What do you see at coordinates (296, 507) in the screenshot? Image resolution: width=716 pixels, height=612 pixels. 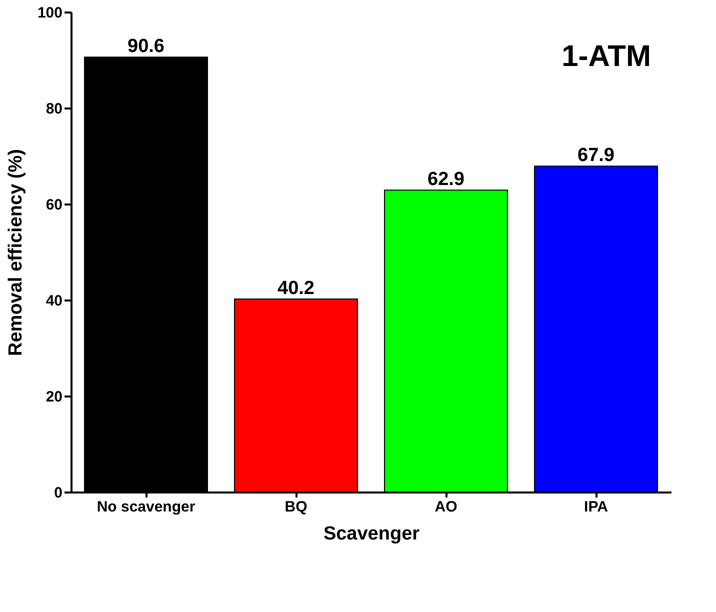 I see `x-tick-label: BQ` at bounding box center [296, 507].